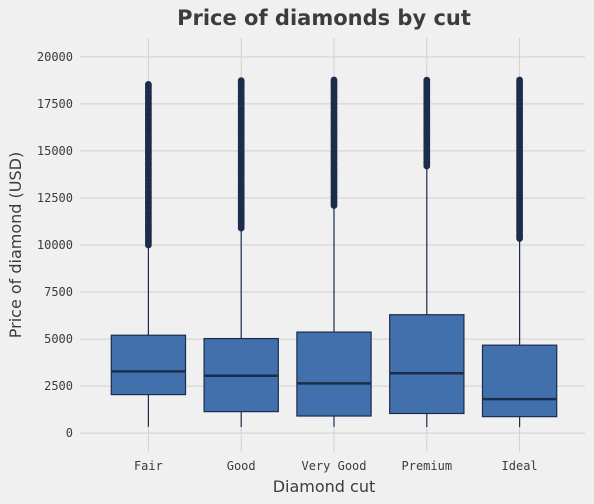  Describe the element at coordinates (333, 466) in the screenshot. I see `x-tick-label: Very Good` at that location.